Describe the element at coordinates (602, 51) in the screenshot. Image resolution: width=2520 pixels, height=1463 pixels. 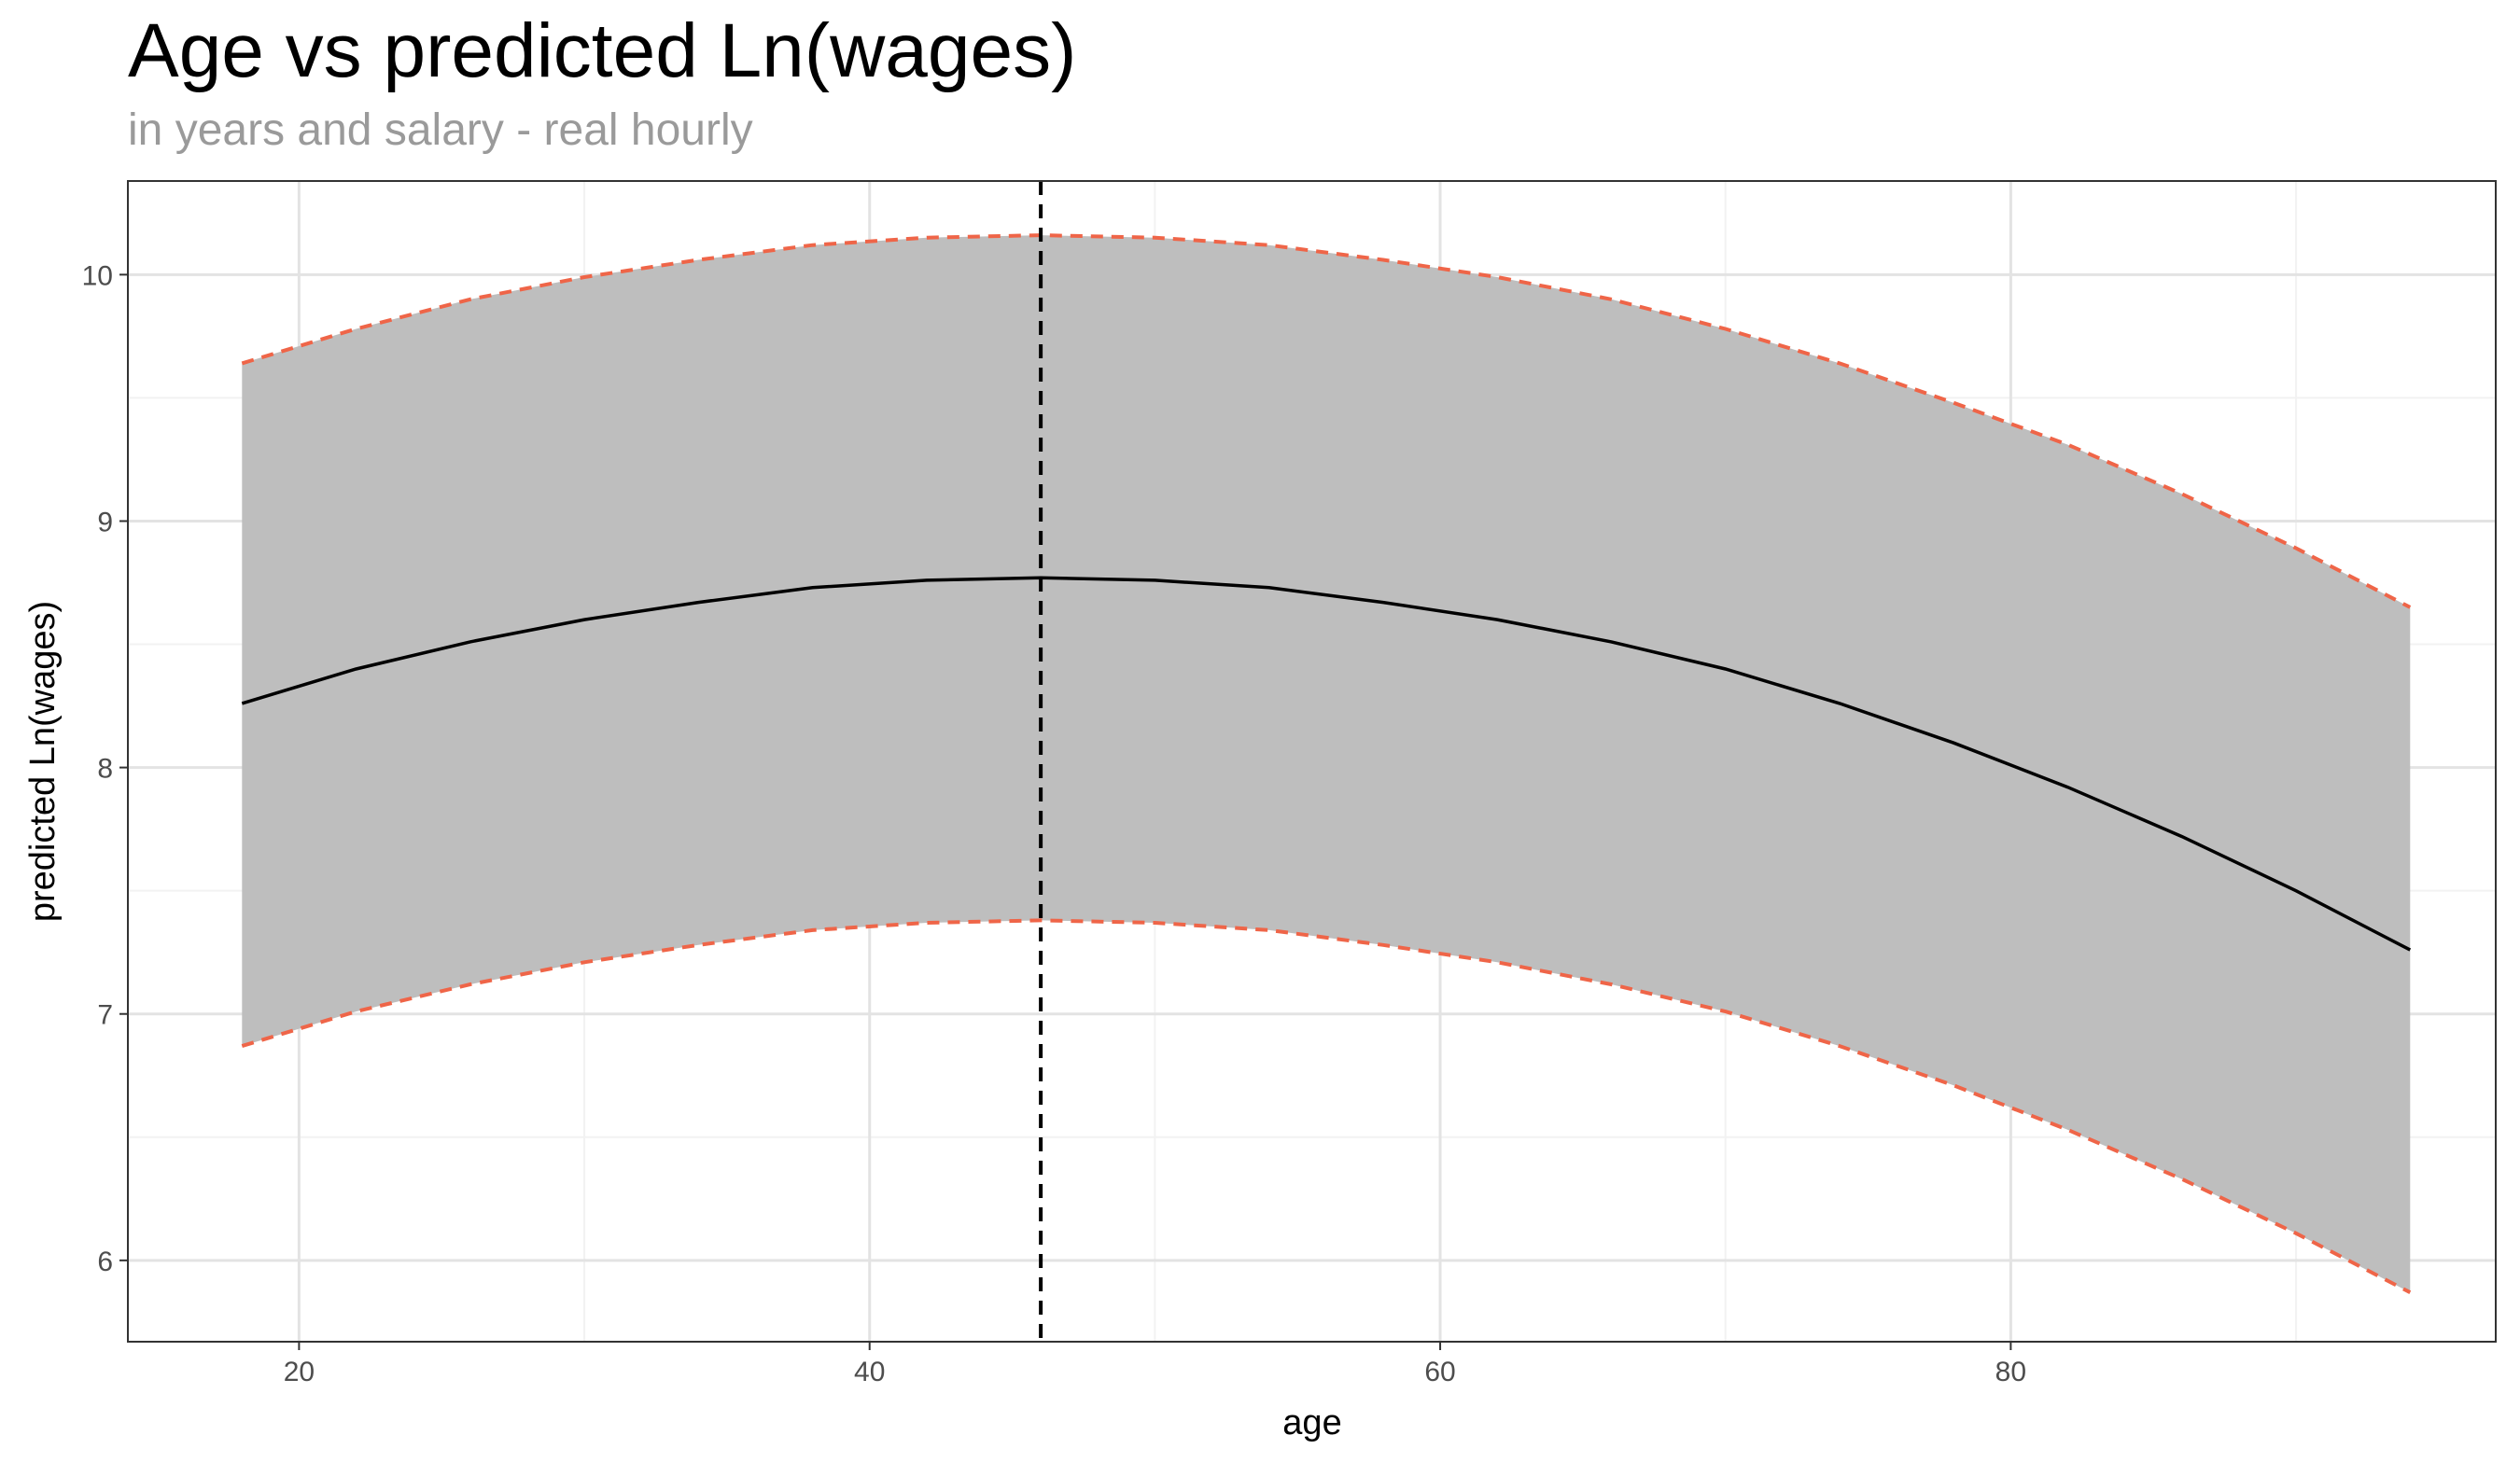
I see `chart-title: Age vs predicted Ln(wages)` at that location.